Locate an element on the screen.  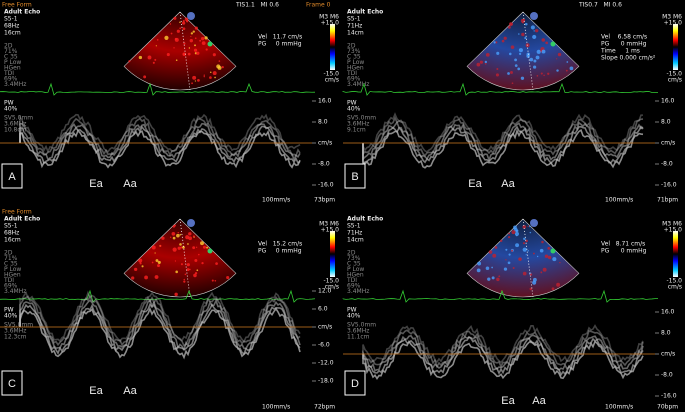
scale-label: -8.0 is located at coordinates (667, 375).